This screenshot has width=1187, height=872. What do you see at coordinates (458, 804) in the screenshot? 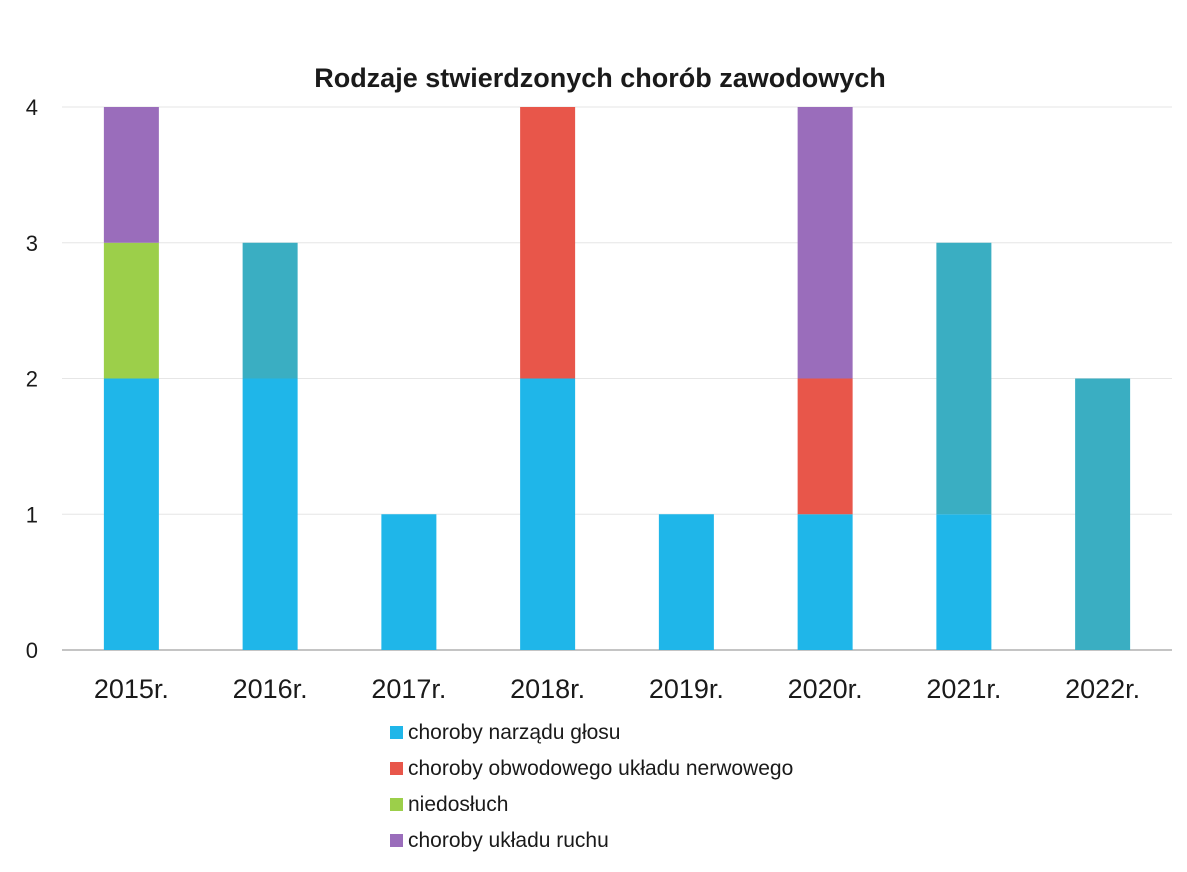
I see `legend-label: niedosłuch` at bounding box center [458, 804].